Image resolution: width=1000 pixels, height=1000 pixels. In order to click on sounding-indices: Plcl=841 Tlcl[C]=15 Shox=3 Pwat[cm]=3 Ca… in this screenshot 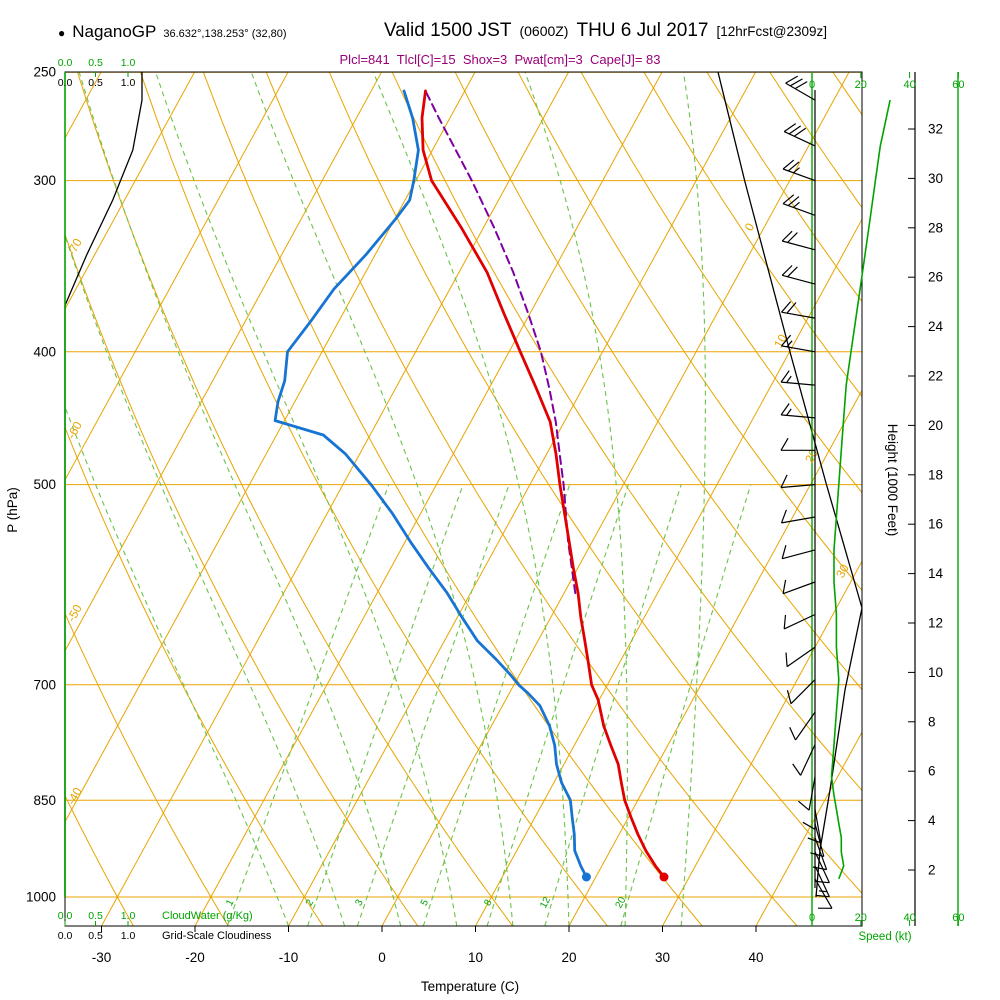, I will do `click(500, 59)`.